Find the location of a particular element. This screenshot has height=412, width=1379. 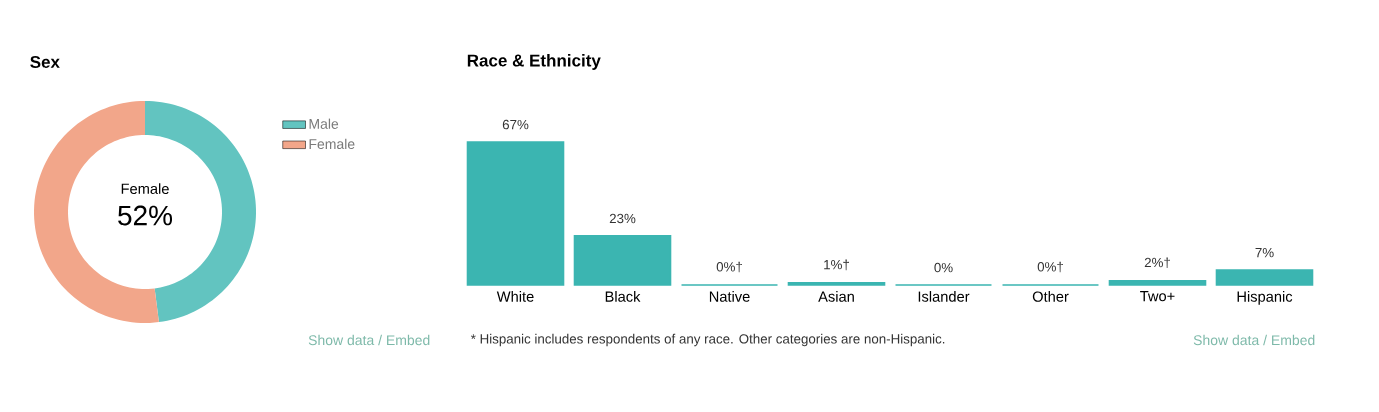

x-tick-label: Islander is located at coordinates (944, 296).